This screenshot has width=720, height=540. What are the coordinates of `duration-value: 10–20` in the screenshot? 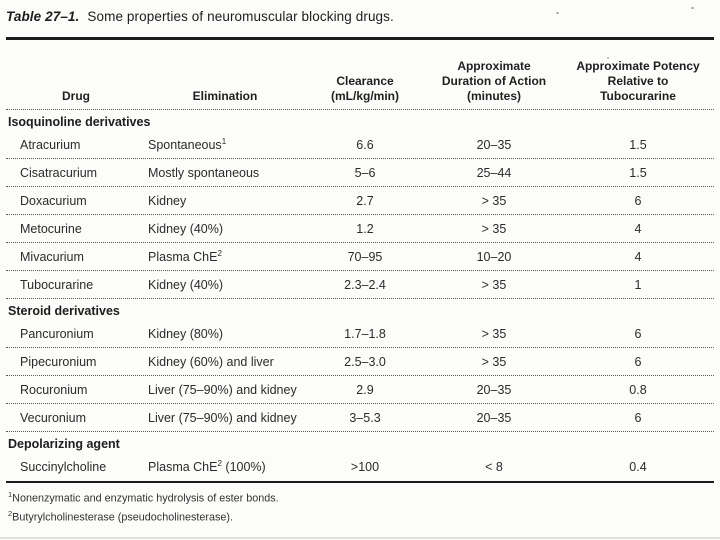 It's located at (494, 256).